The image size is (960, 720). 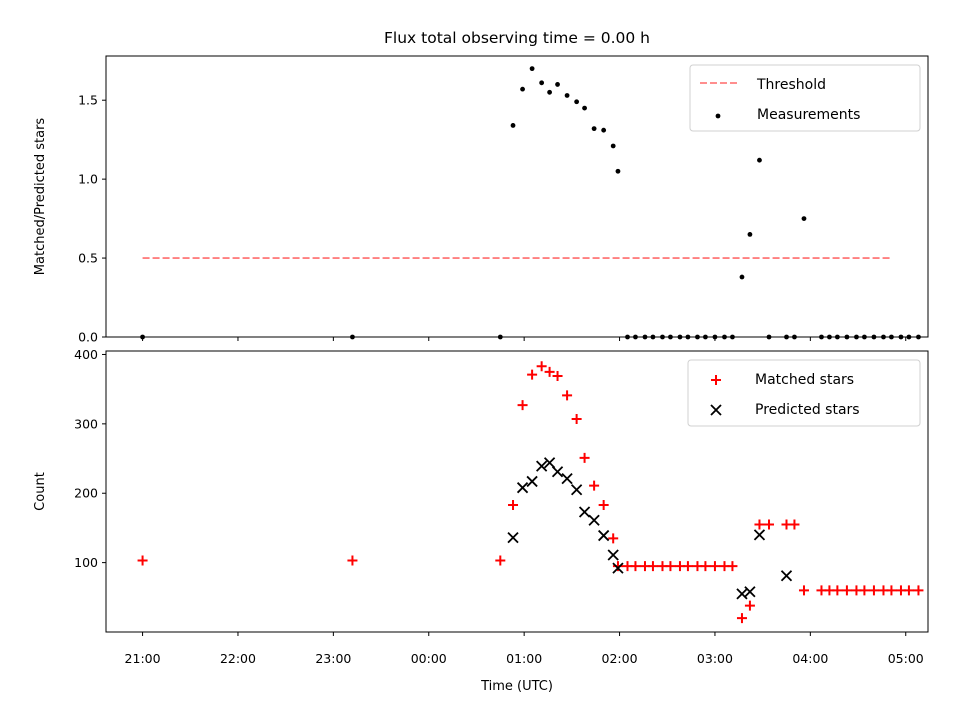 What do you see at coordinates (40, 491) in the screenshot?
I see `y-axis-label: Count` at bounding box center [40, 491].